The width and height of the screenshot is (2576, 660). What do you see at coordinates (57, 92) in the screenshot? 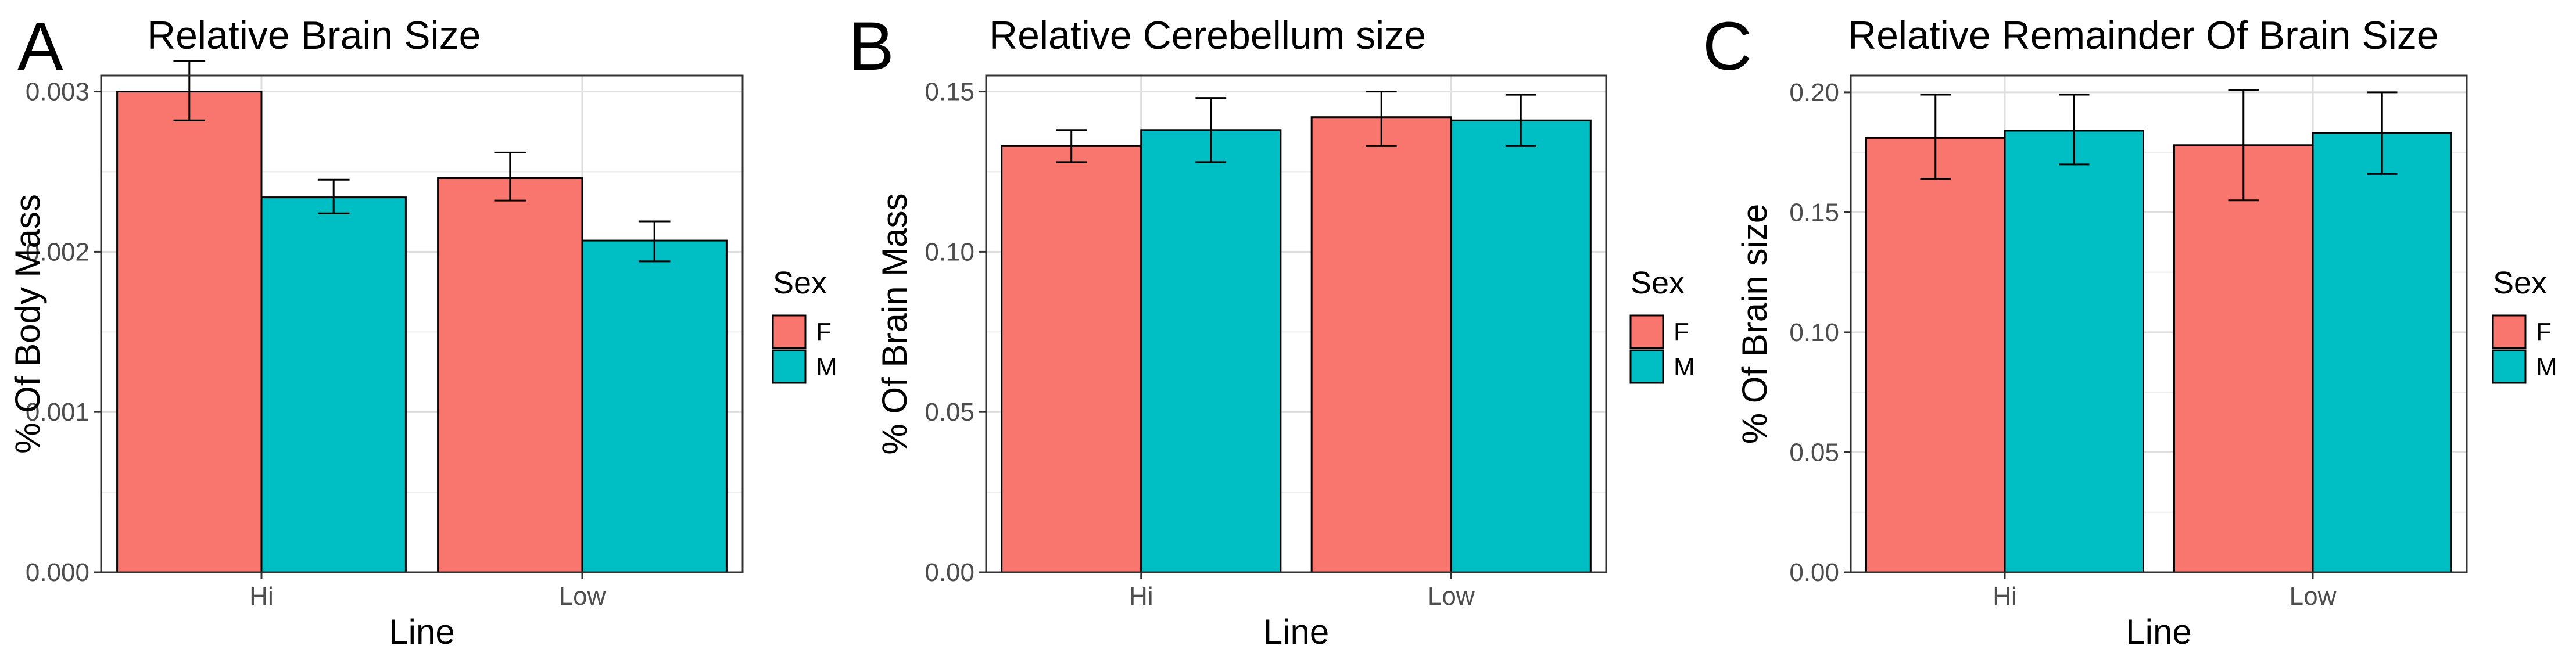
I see `y-tick-label: 0.003` at bounding box center [57, 92].